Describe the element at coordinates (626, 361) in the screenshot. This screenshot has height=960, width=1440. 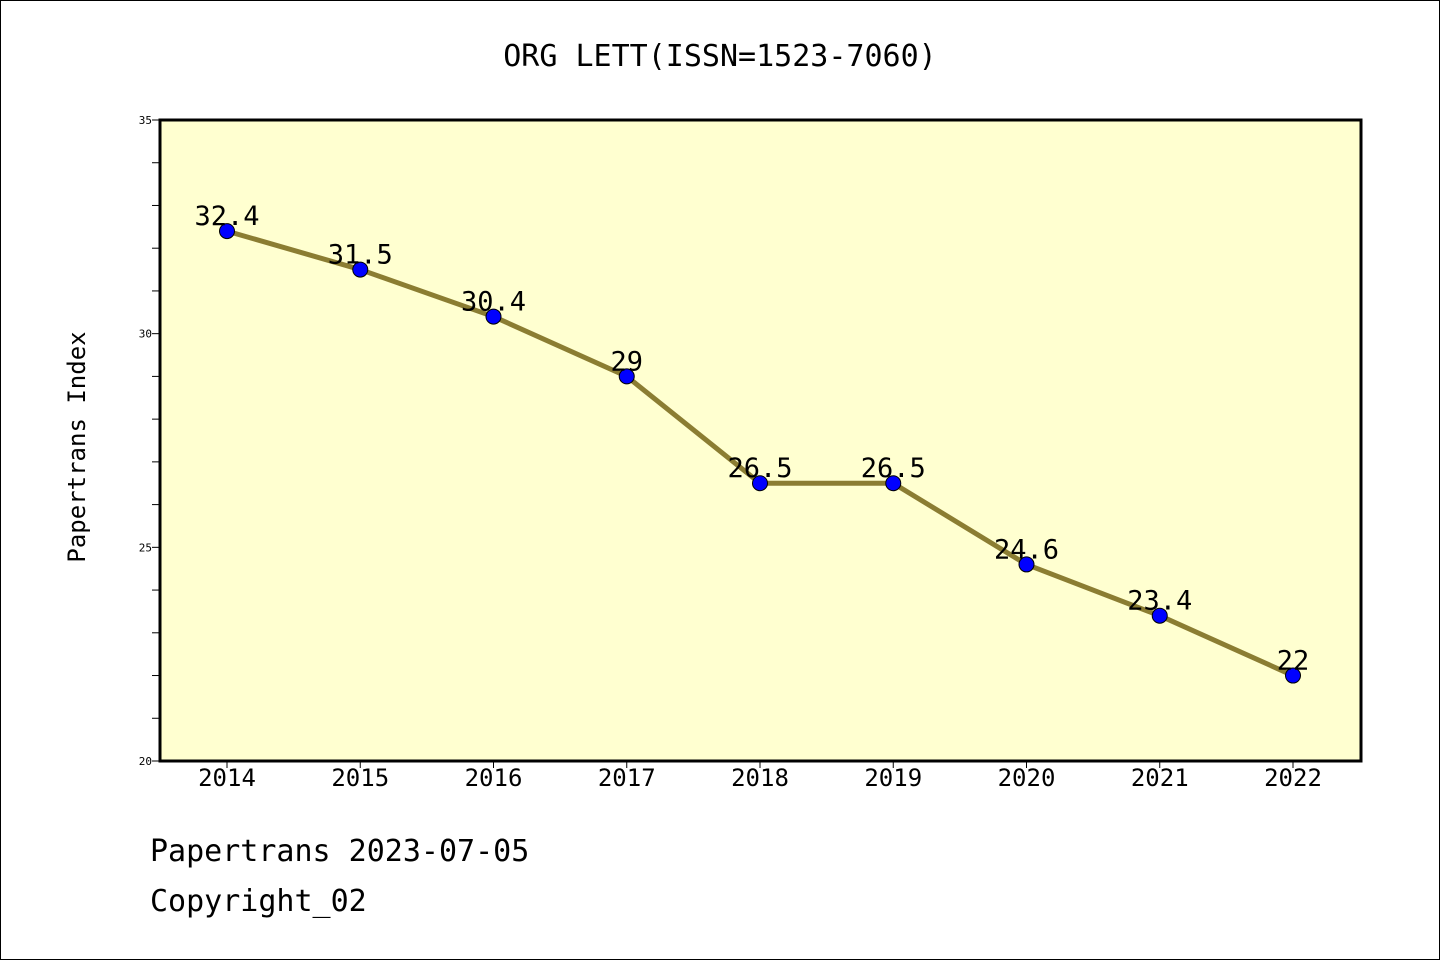
I see `data-label: 29` at that location.